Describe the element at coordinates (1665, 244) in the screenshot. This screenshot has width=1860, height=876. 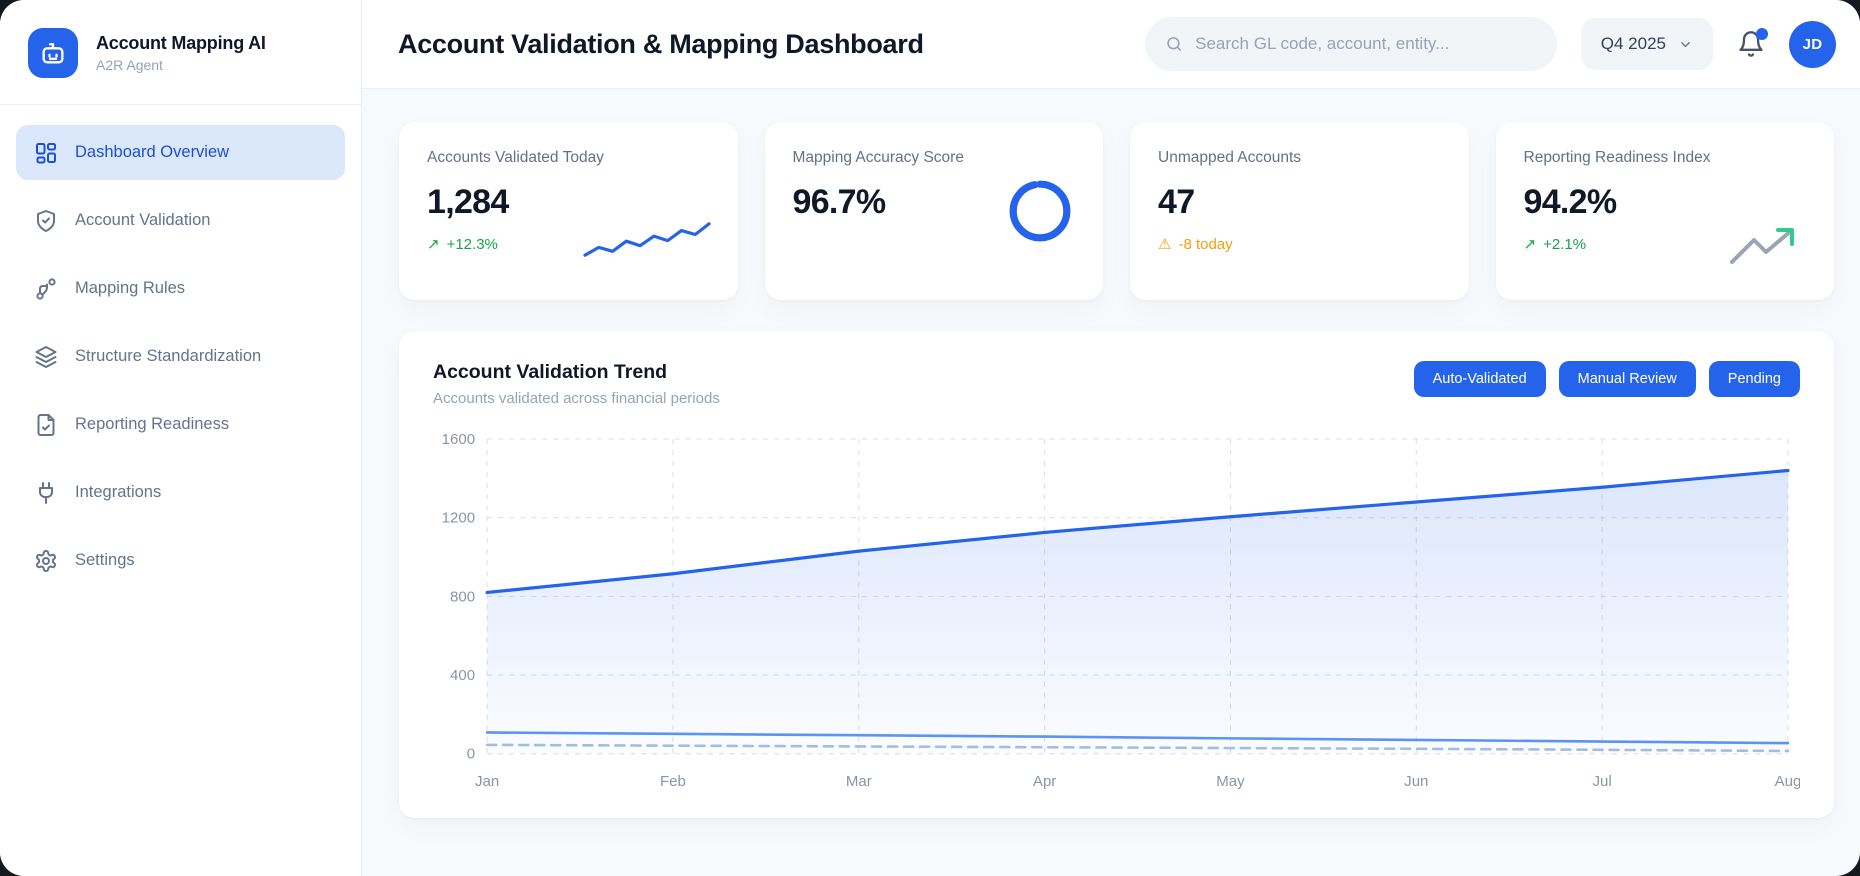
I see `stat-delta: ↗ +2.1%` at that location.